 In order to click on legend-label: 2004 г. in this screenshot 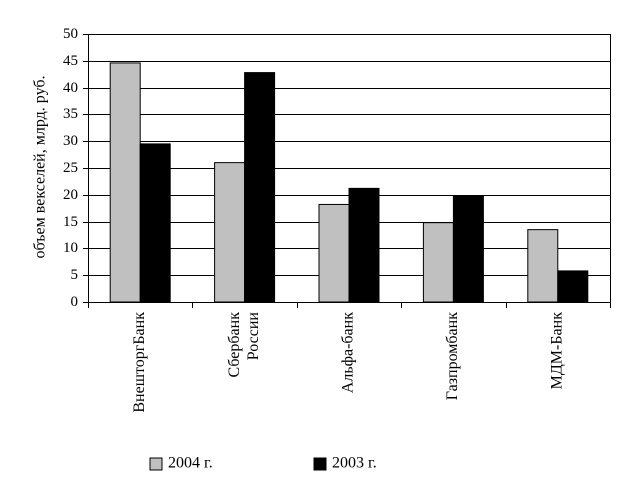, I will do `click(190, 463)`.